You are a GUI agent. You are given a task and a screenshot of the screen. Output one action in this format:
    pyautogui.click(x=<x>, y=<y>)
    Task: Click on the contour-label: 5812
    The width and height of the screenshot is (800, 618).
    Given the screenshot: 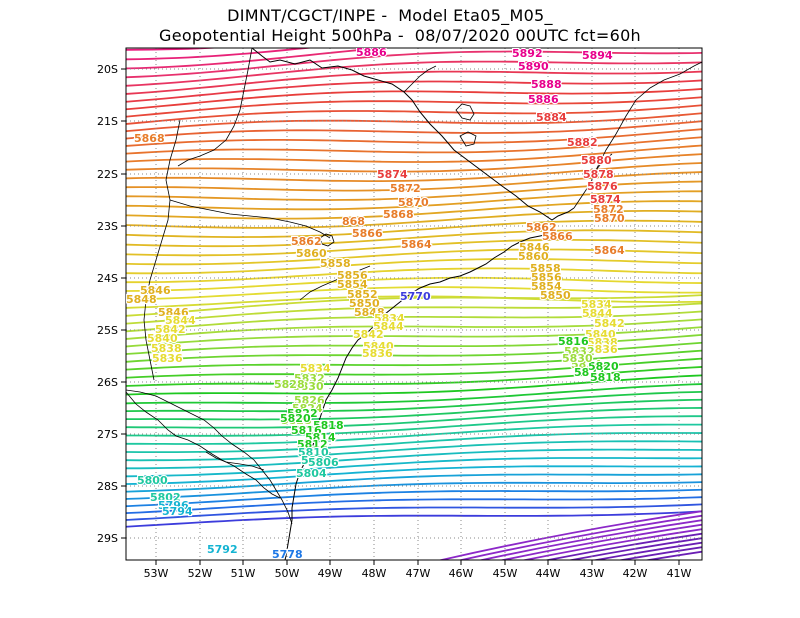 What is the action you would take?
    pyautogui.click(x=312, y=444)
    